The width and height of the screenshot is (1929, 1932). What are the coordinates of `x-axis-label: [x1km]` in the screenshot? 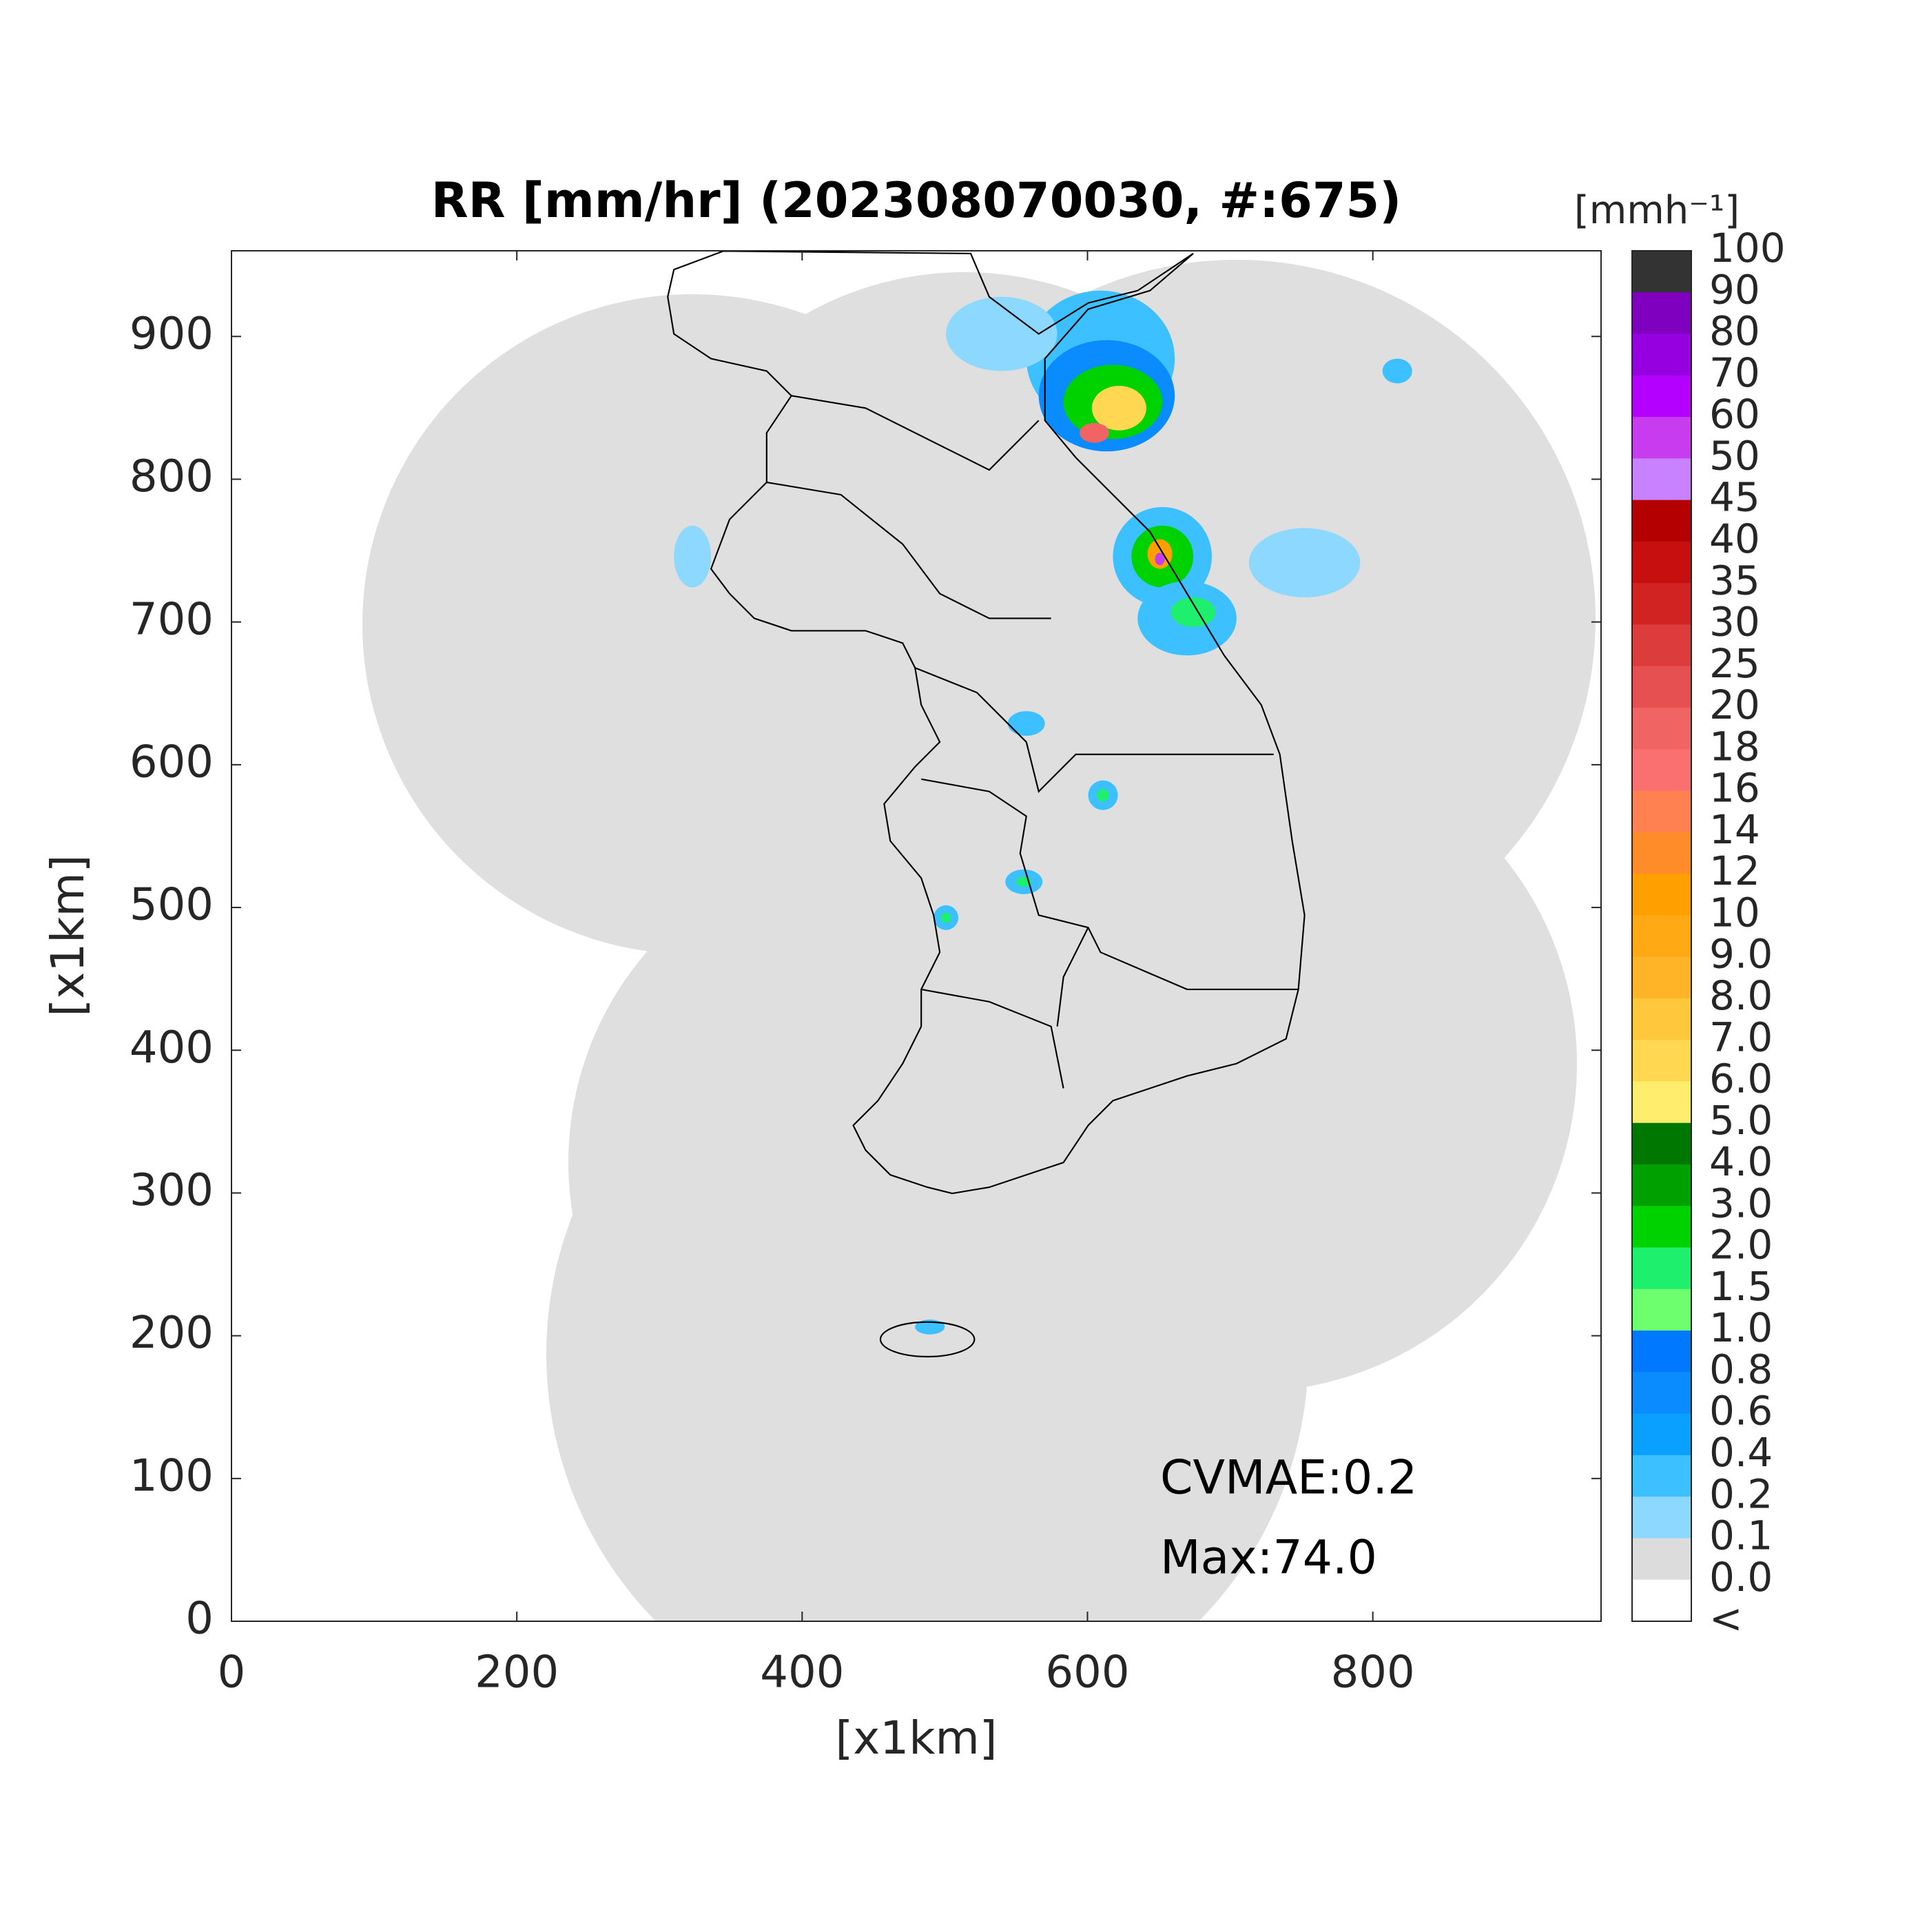 It's located at (916, 1738).